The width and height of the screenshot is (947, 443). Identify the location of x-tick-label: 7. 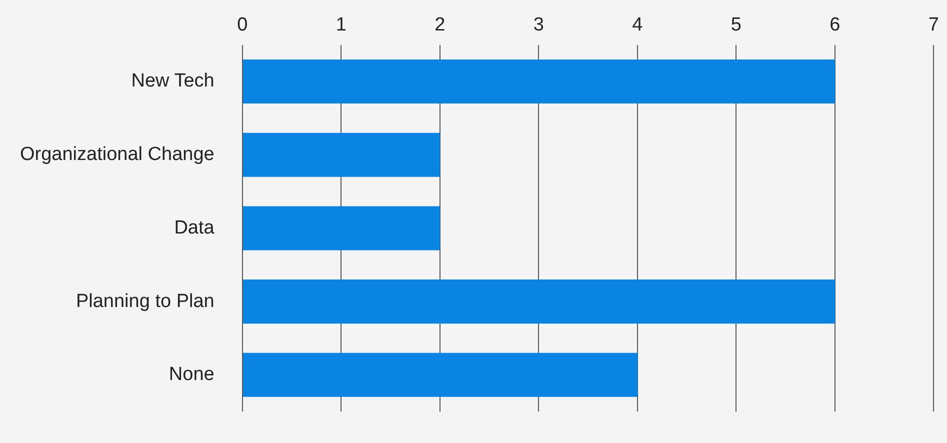
(934, 25).